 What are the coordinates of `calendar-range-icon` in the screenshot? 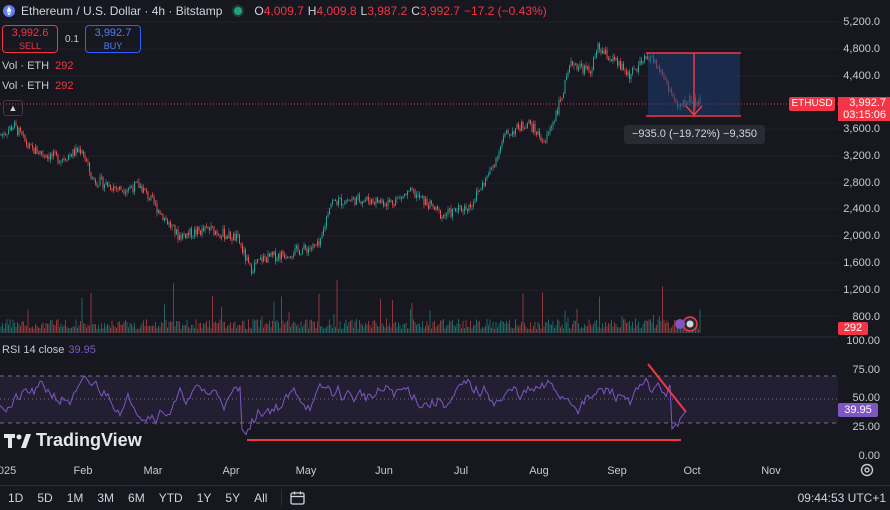 It's located at (298, 498).